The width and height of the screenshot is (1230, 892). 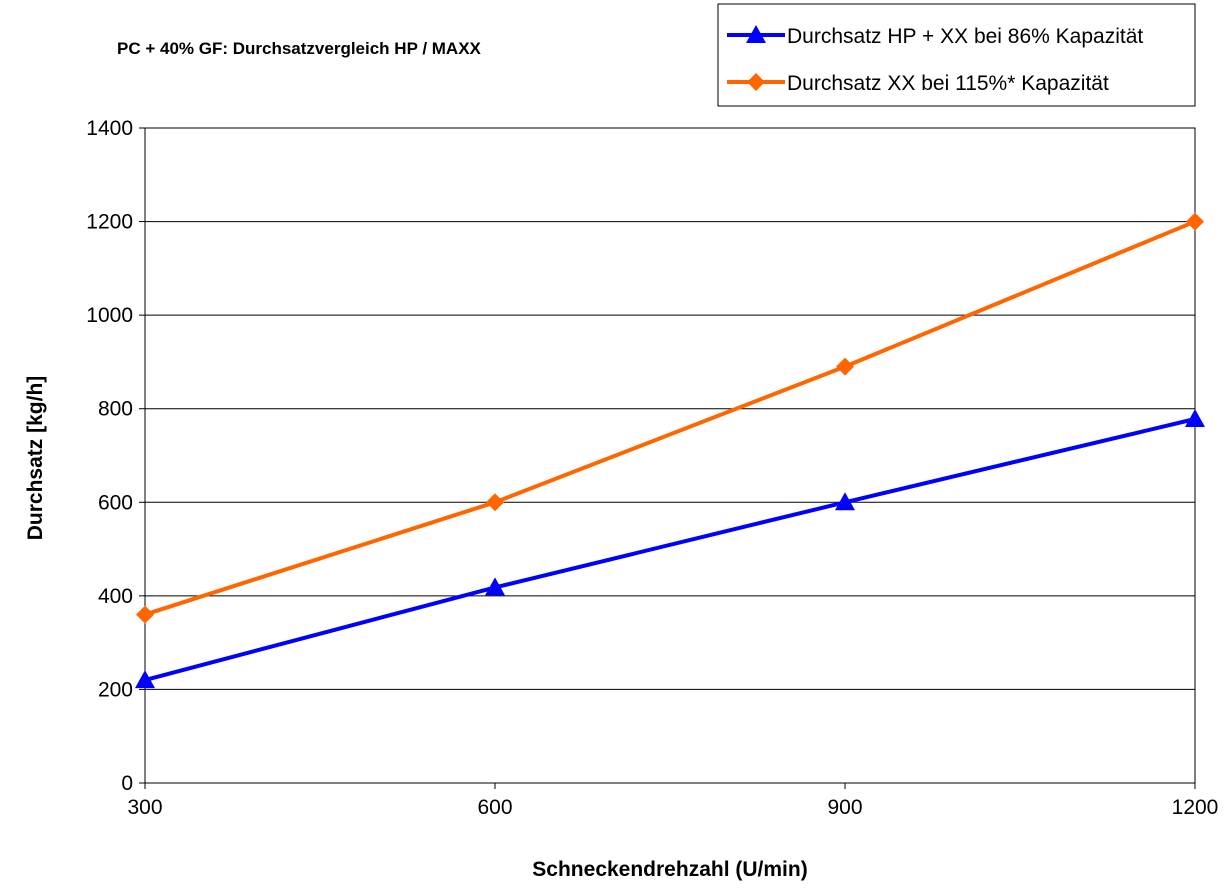 I want to click on y-axis-tick-labels: 0 200 400 600 800 1000 1200 1400, so click(x=115, y=456).